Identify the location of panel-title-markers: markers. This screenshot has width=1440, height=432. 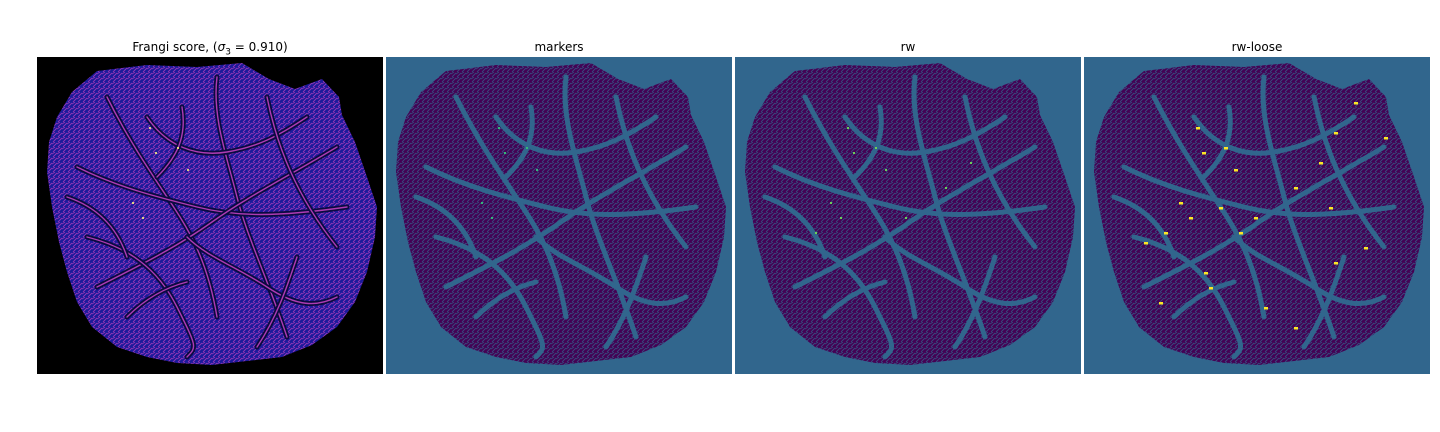
(559, 47).